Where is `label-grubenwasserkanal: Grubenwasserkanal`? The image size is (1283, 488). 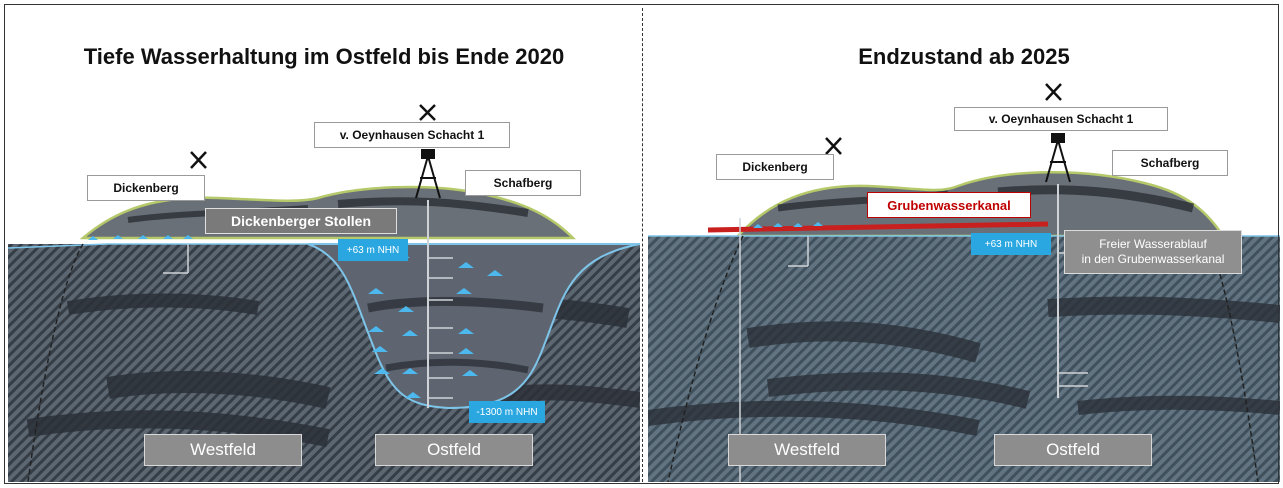 label-grubenwasserkanal: Grubenwasserkanal is located at coordinates (949, 205).